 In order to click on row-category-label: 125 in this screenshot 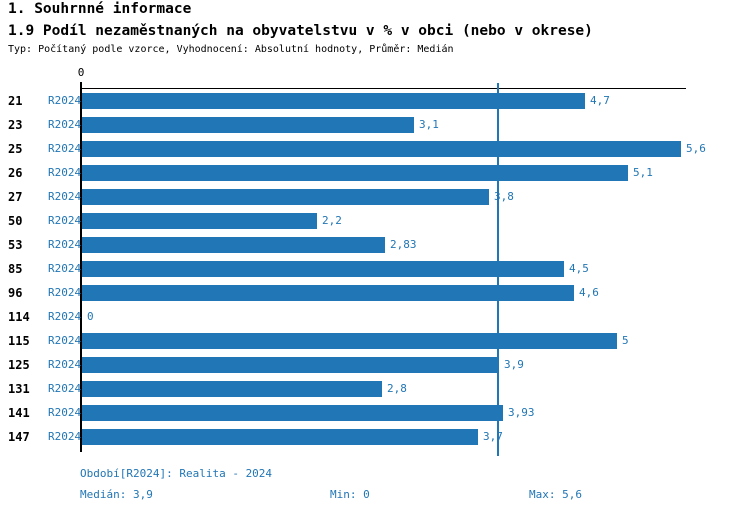, I will do `click(19, 365)`.